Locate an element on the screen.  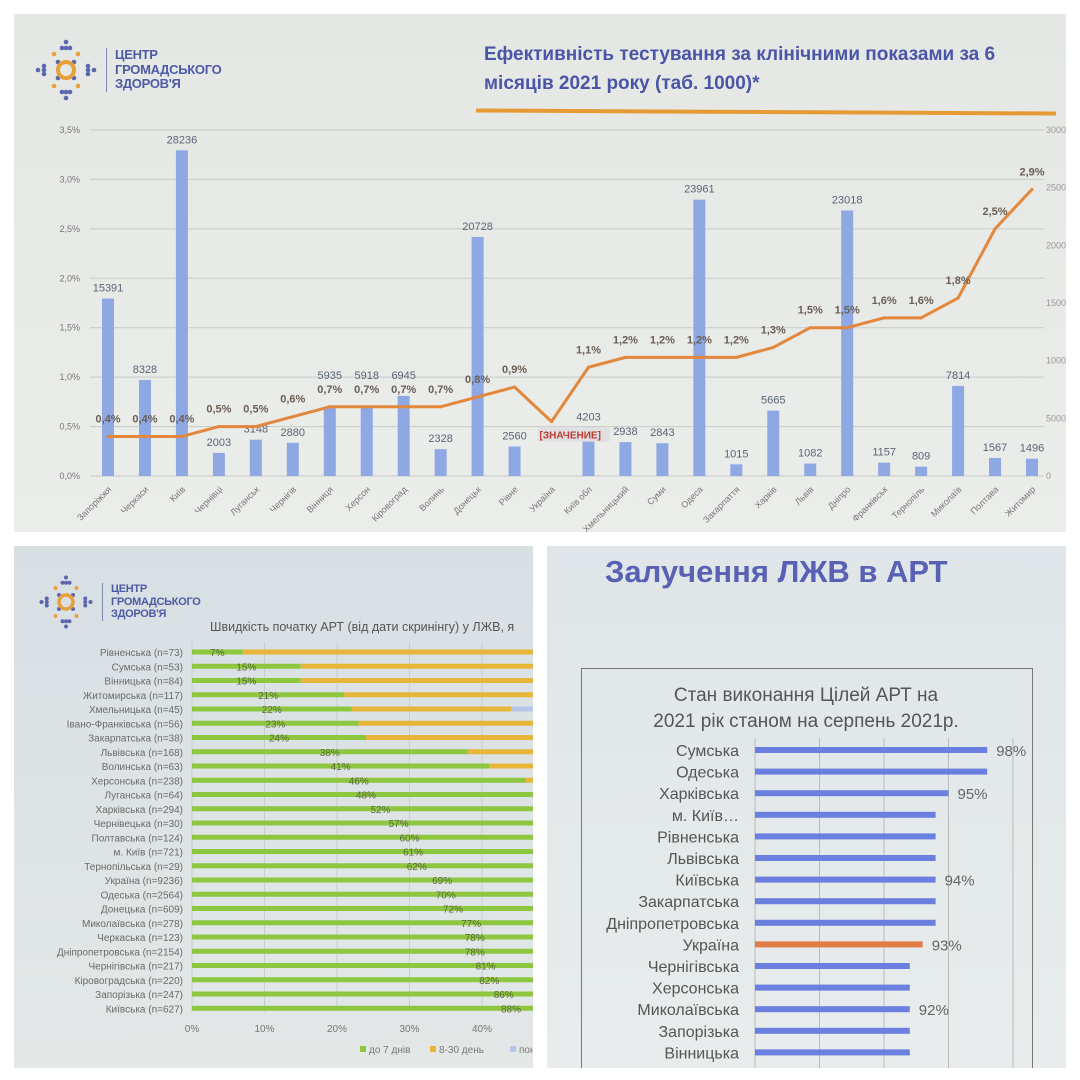
logo-dots-icon is located at coordinates (66, 602).